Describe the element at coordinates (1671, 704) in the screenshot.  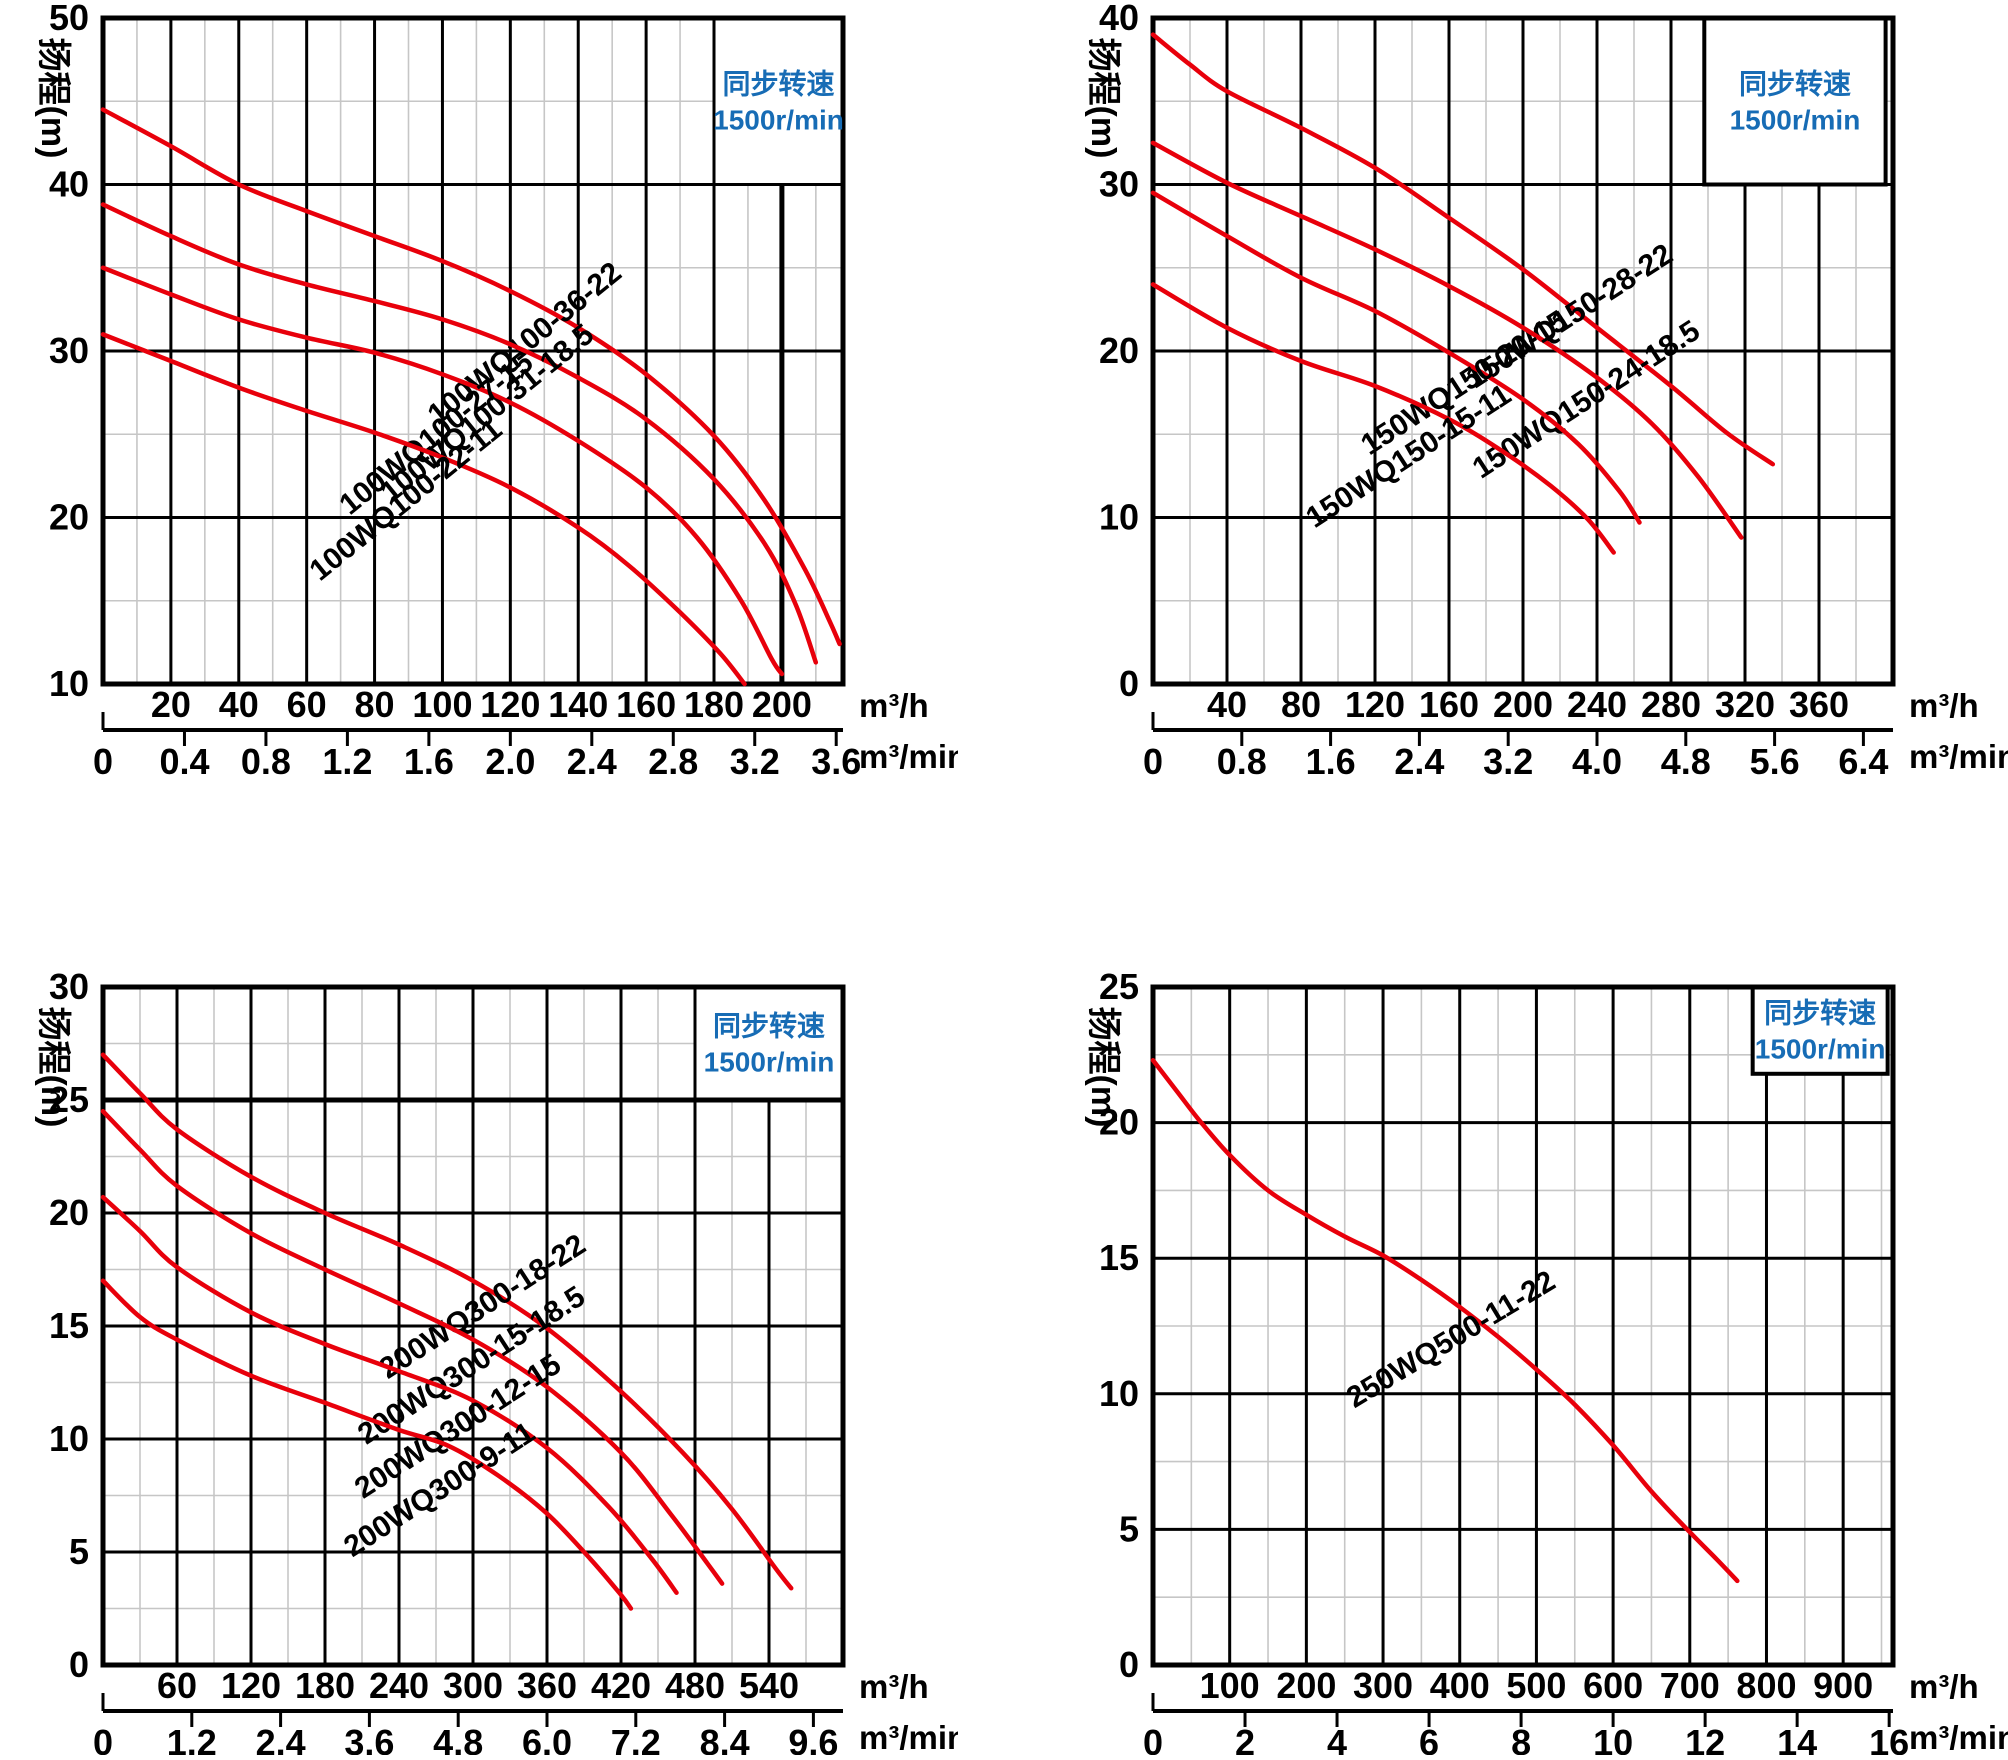
I see `x-tick-label-m3h: 280` at that location.